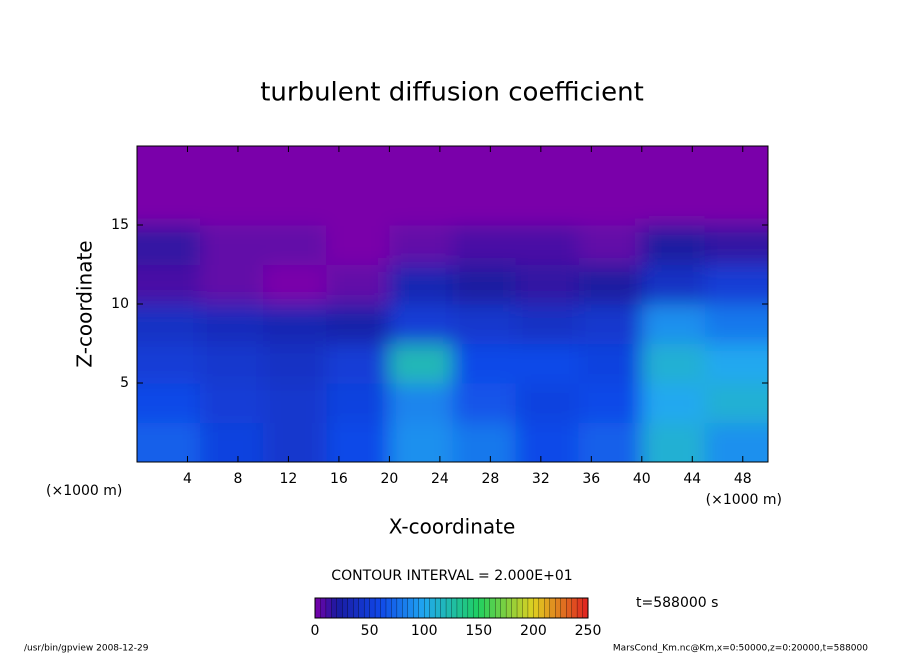  I want to click on contour-interval: CONTOUR INTERVAL = 2.000E+01, so click(451, 576).